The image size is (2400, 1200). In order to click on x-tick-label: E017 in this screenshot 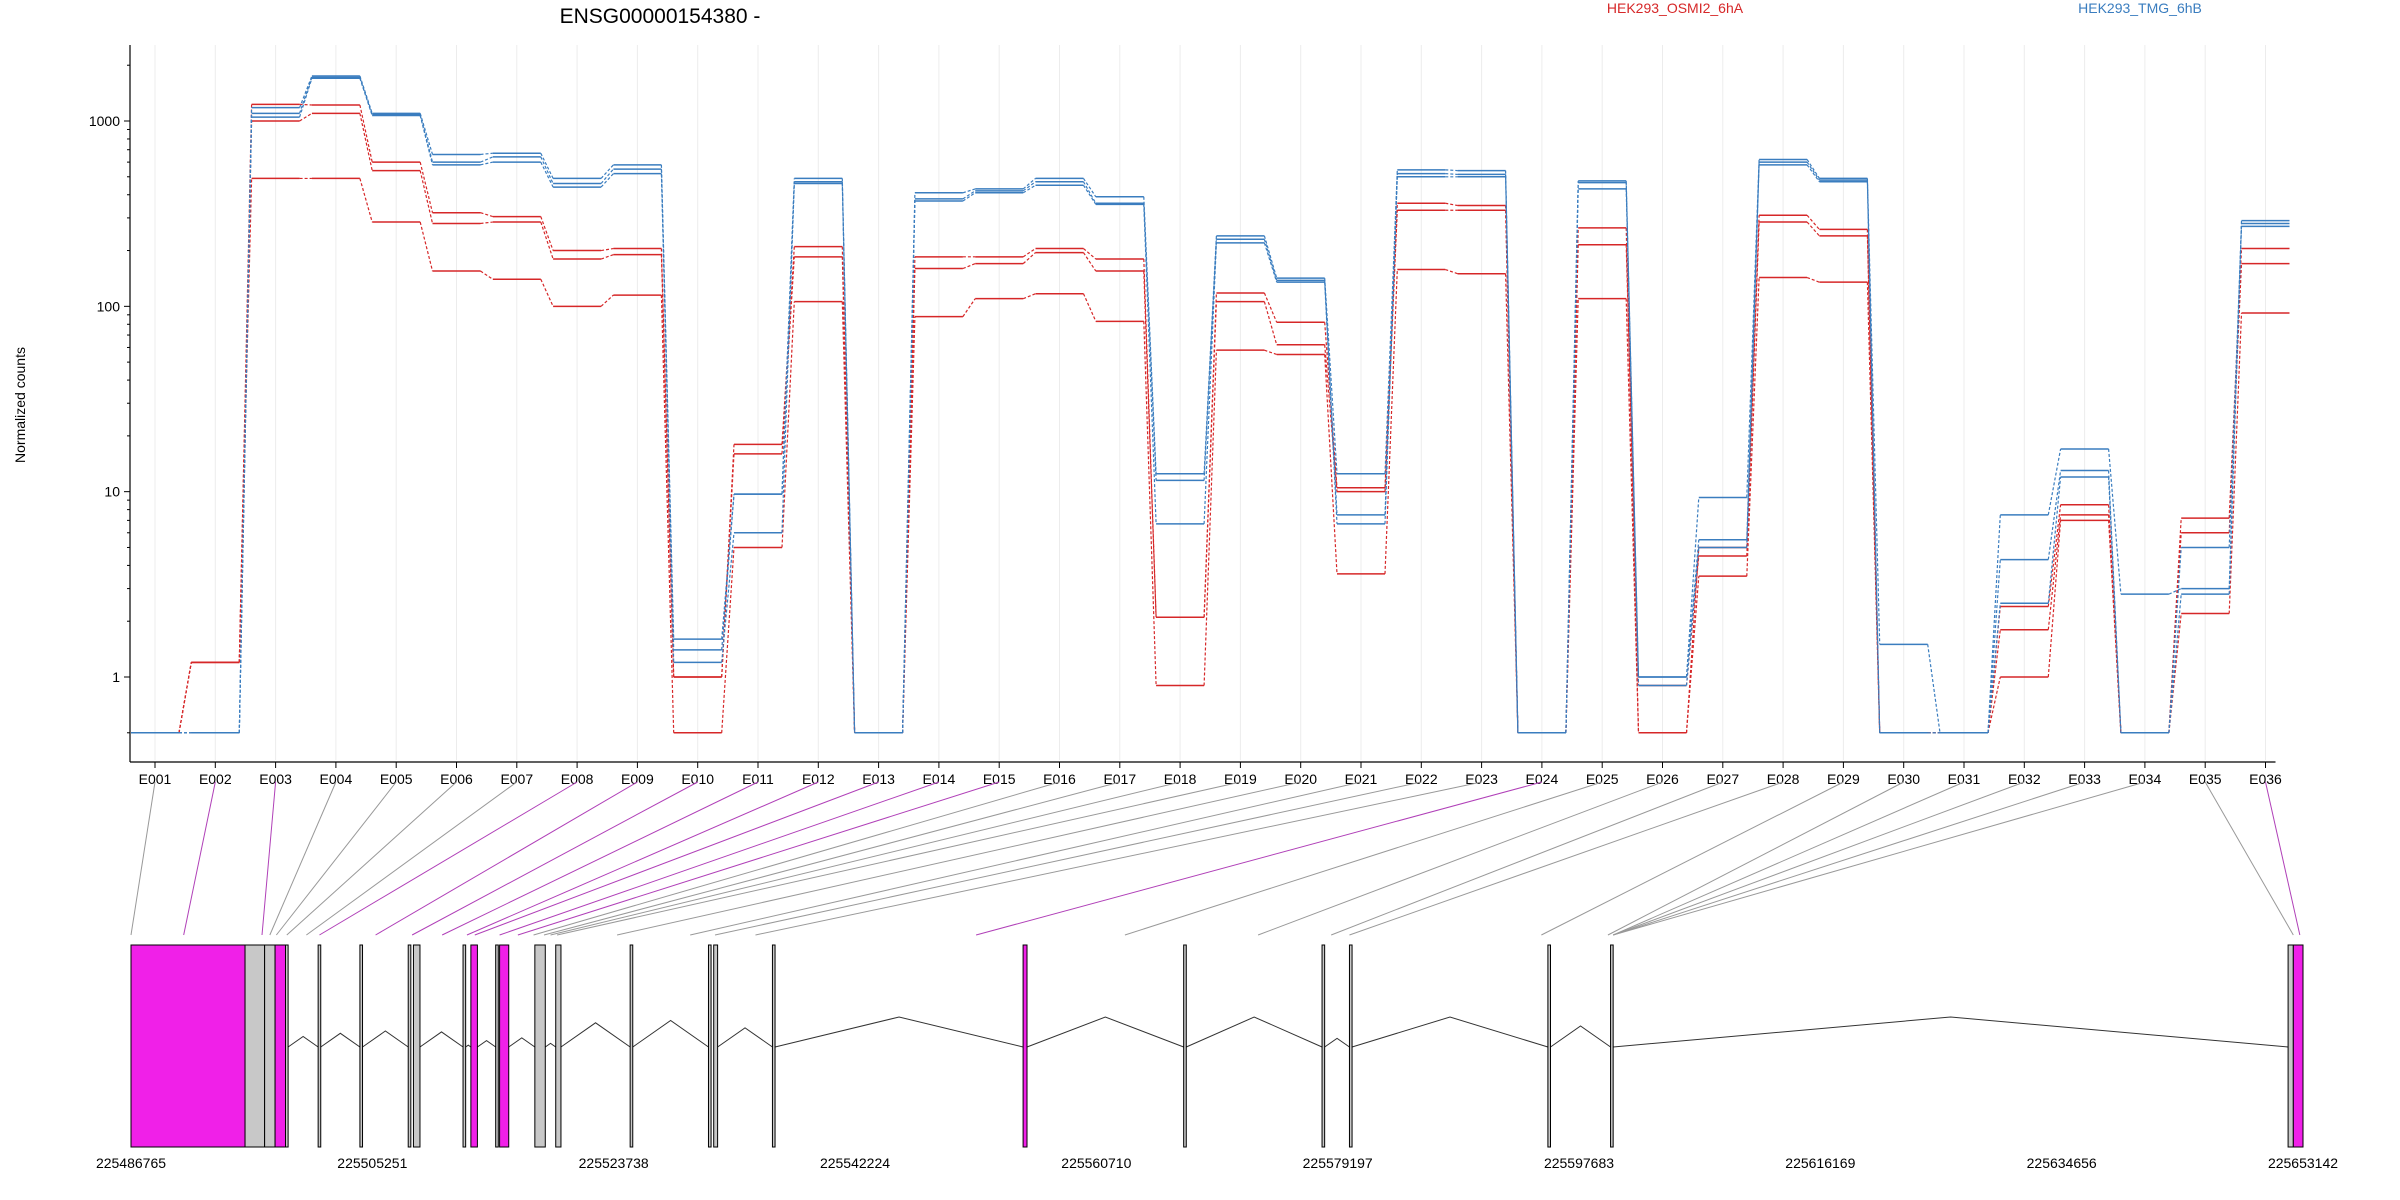, I will do `click(1119, 779)`.